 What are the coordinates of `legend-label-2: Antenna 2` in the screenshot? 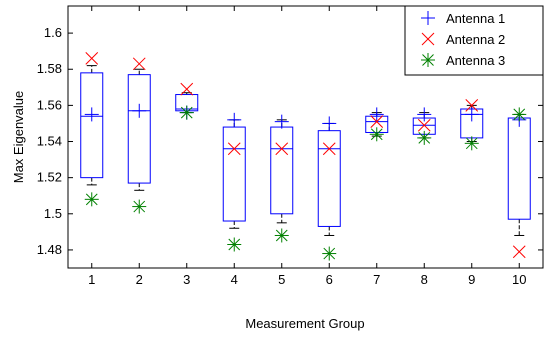 It's located at (475, 39).